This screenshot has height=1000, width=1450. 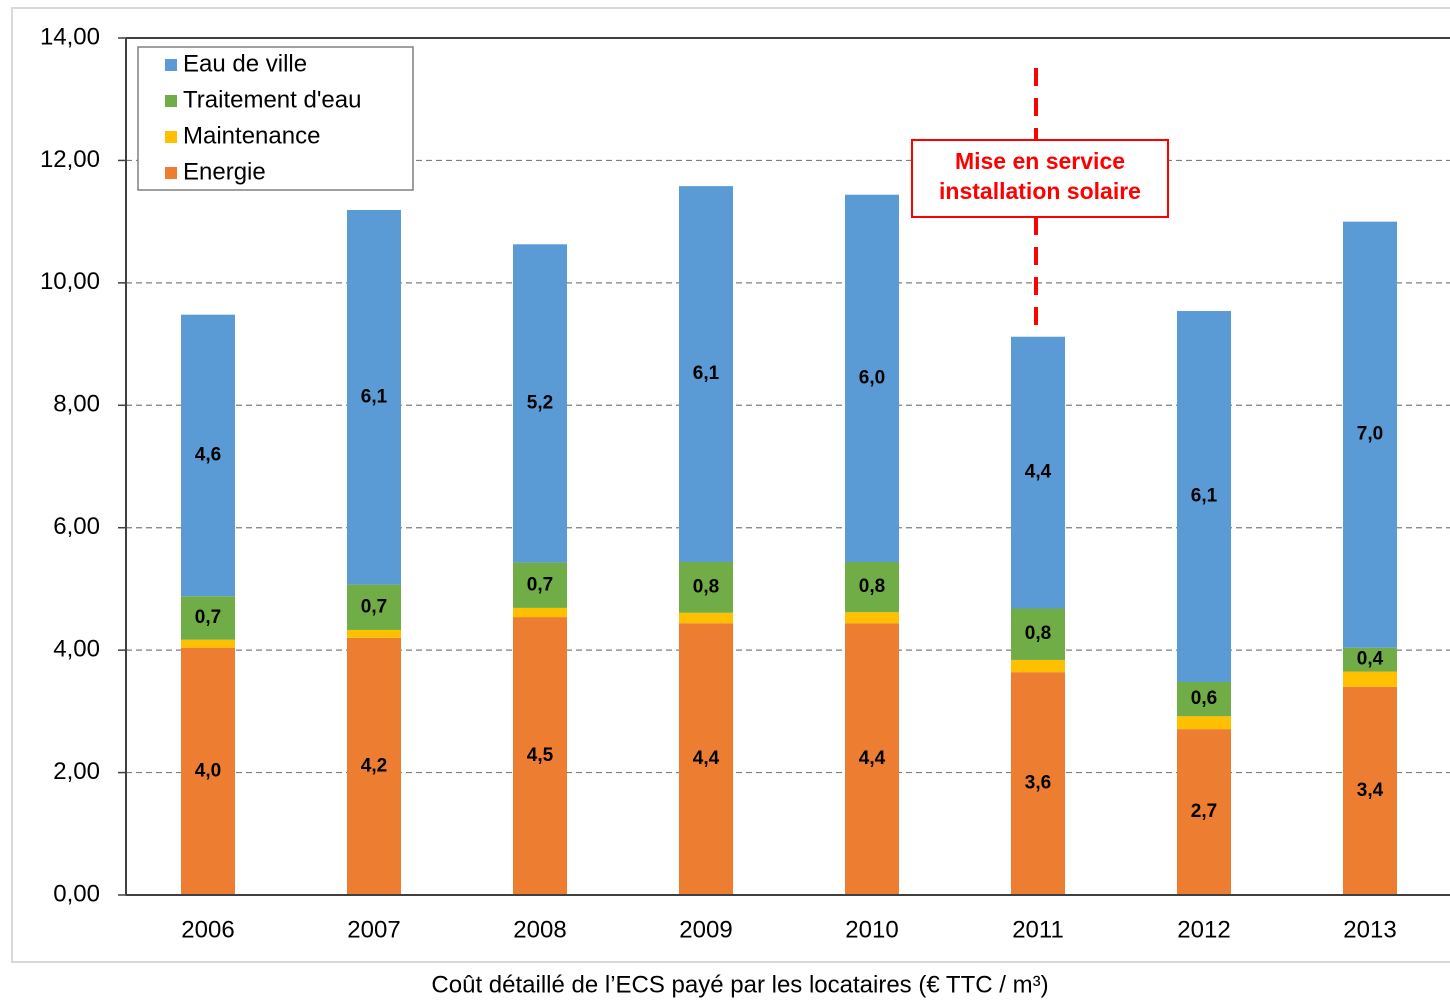 I want to click on data-label: 6,0, so click(x=872, y=377).